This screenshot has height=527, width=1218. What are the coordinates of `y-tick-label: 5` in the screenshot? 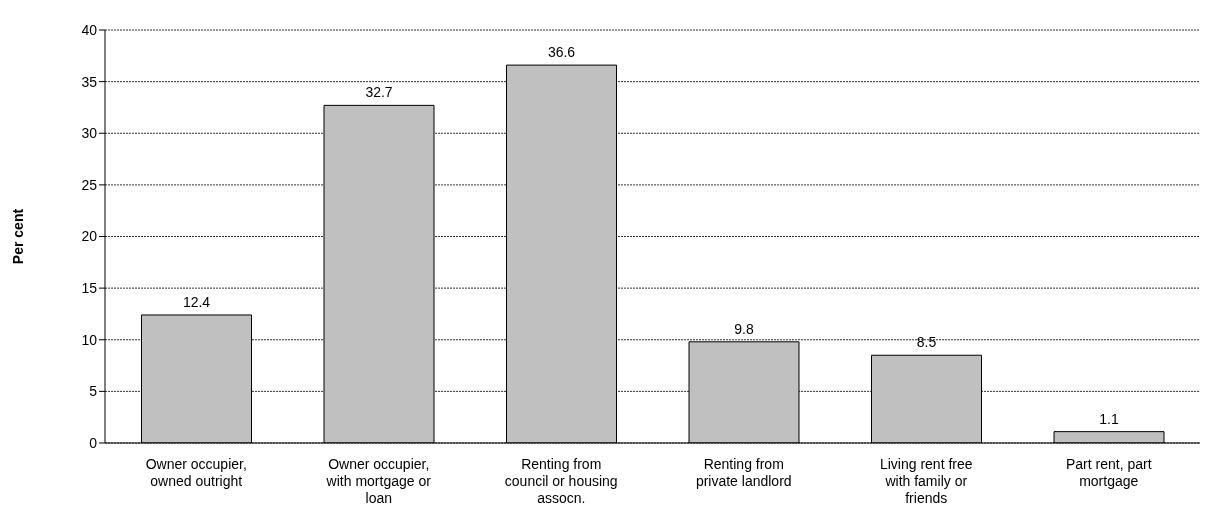 It's located at (93, 391).